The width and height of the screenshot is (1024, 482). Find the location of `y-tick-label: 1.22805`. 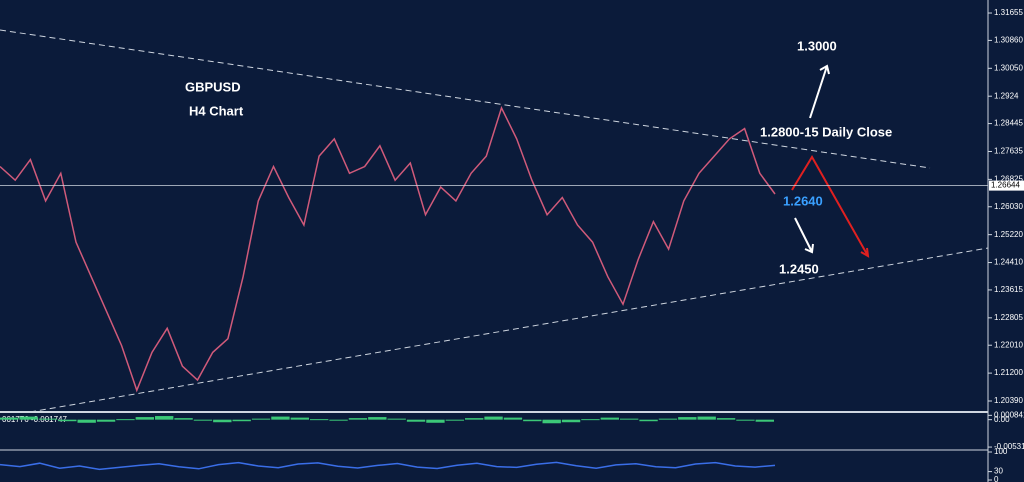

y-tick-label: 1.22805 is located at coordinates (1008, 317).